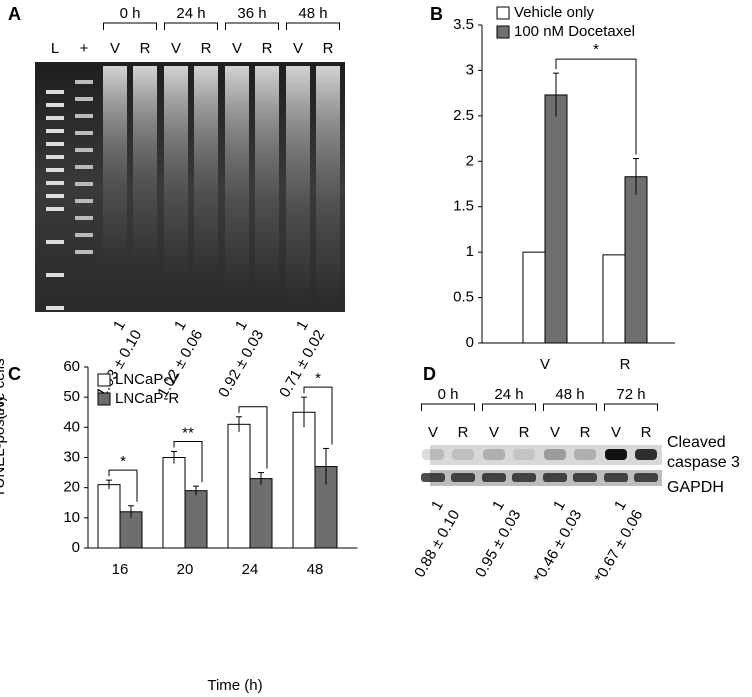  What do you see at coordinates (4, 427) in the screenshot?
I see `y-label-line: TUNEL-positive cells` at bounding box center [4, 427].